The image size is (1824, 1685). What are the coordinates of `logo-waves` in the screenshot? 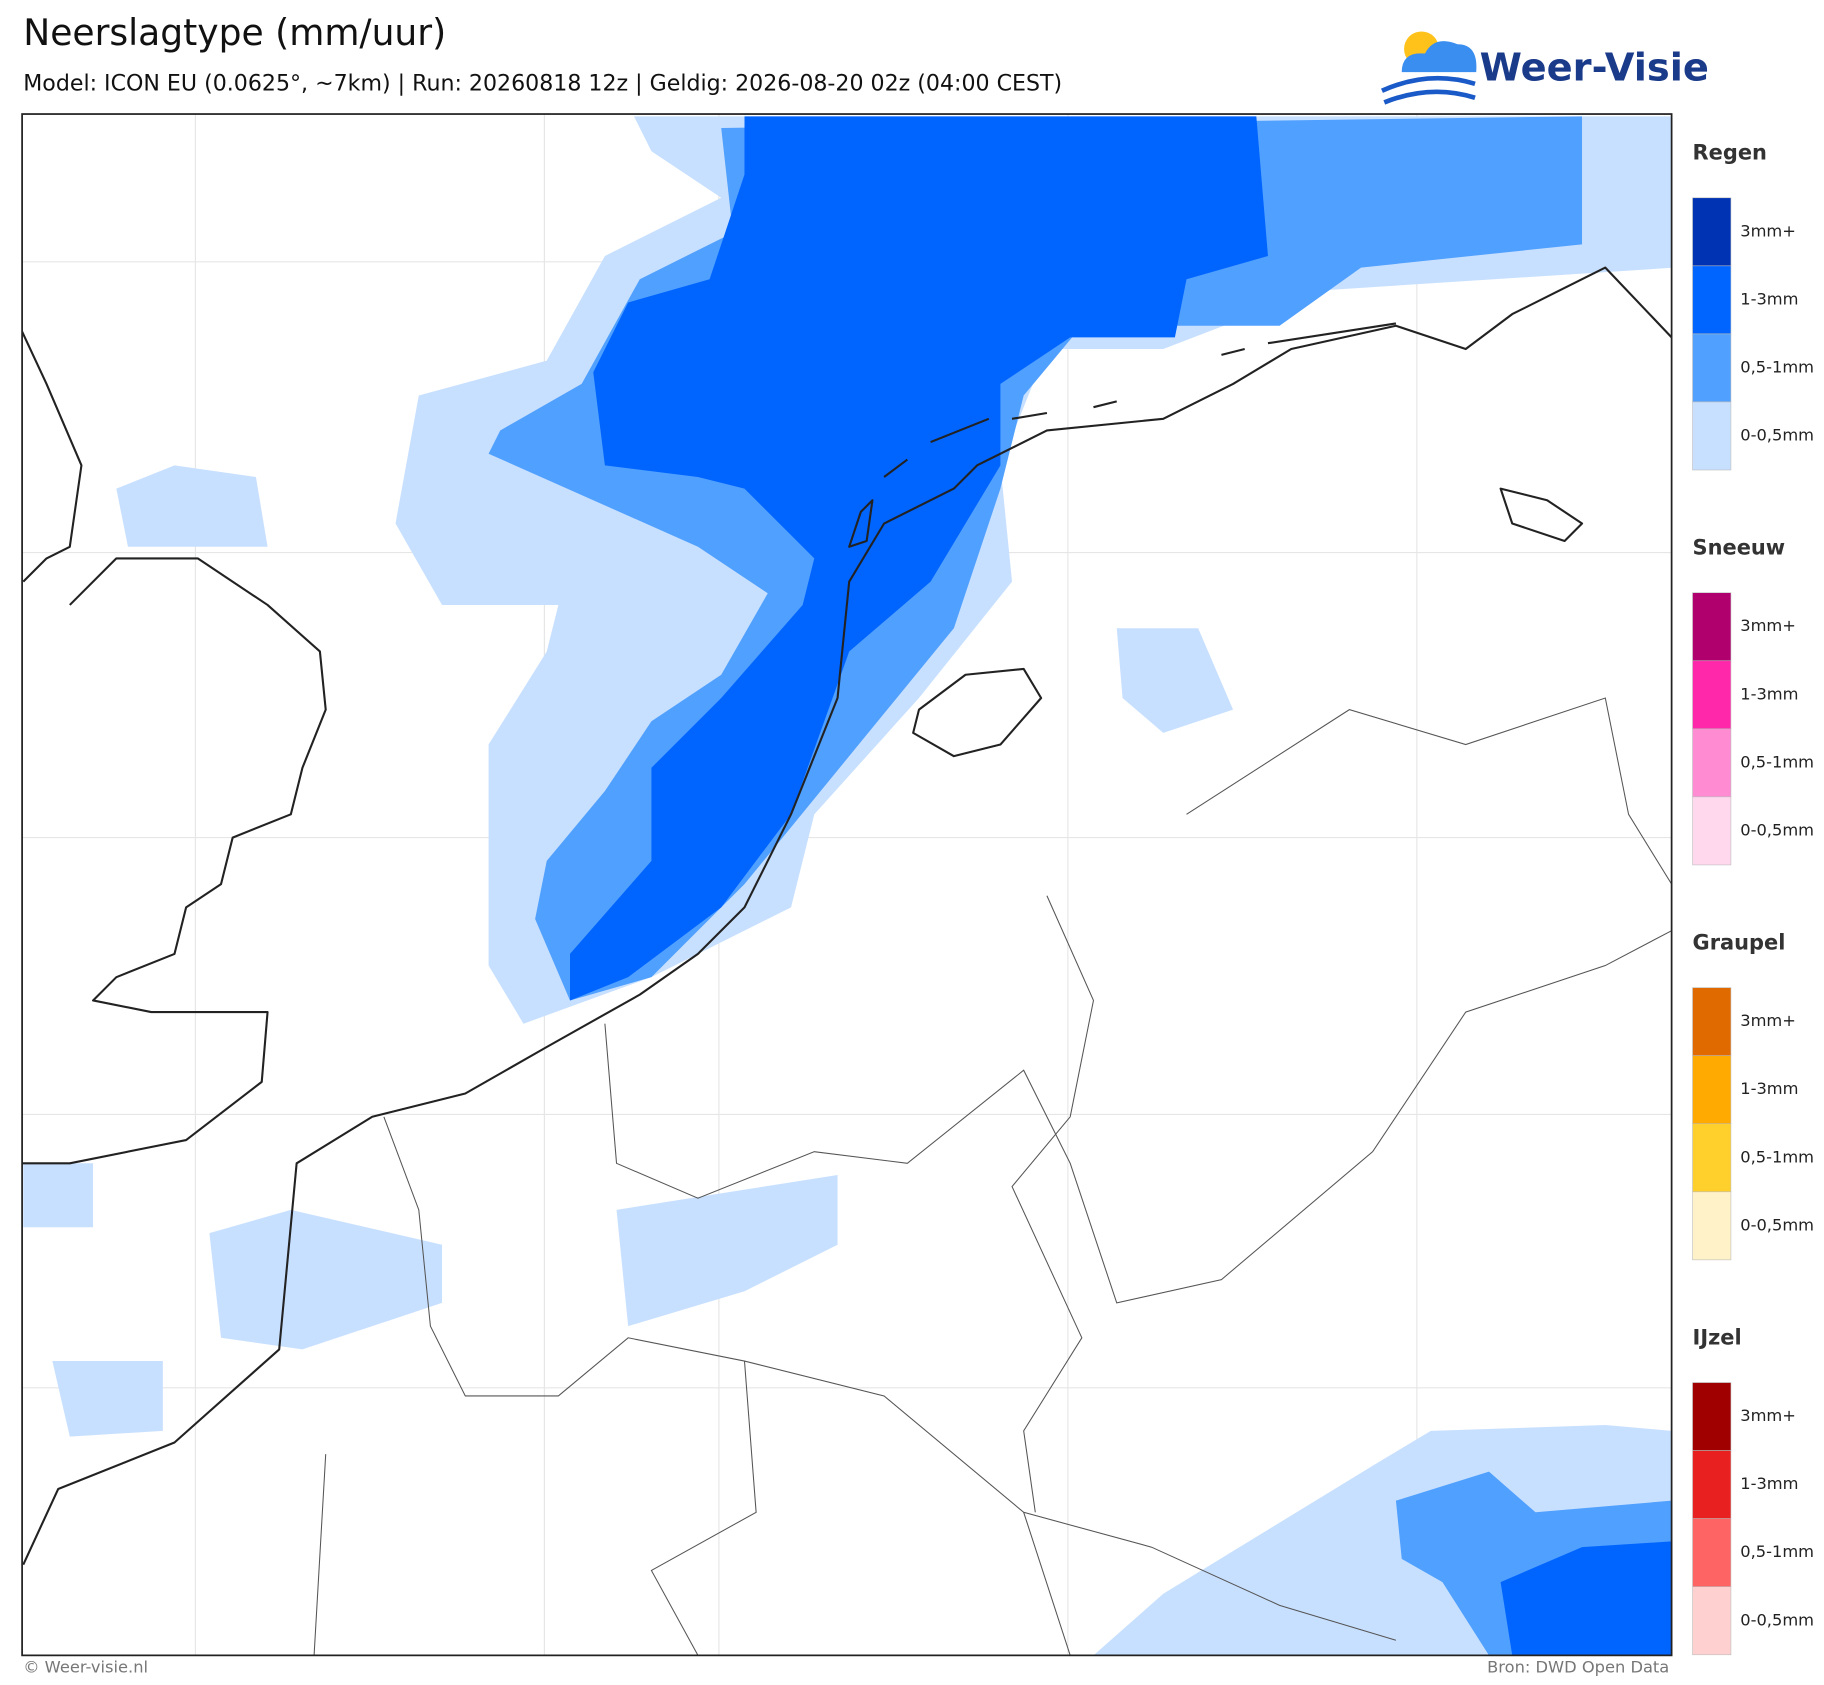 It's located at (1428, 90).